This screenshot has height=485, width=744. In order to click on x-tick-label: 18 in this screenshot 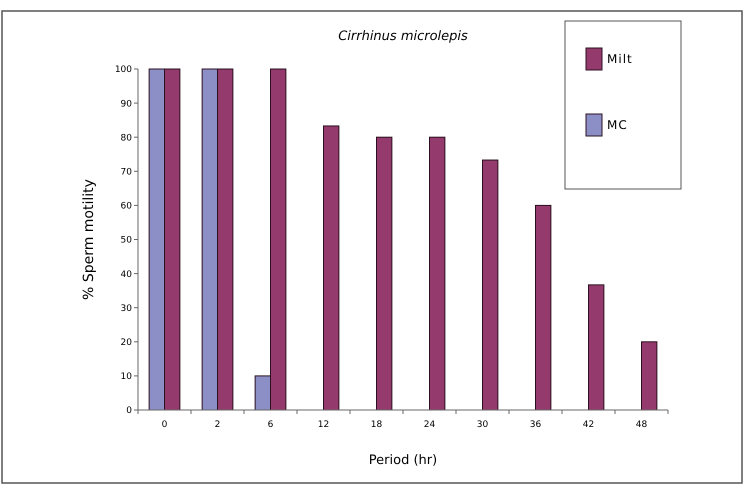, I will do `click(376, 425)`.